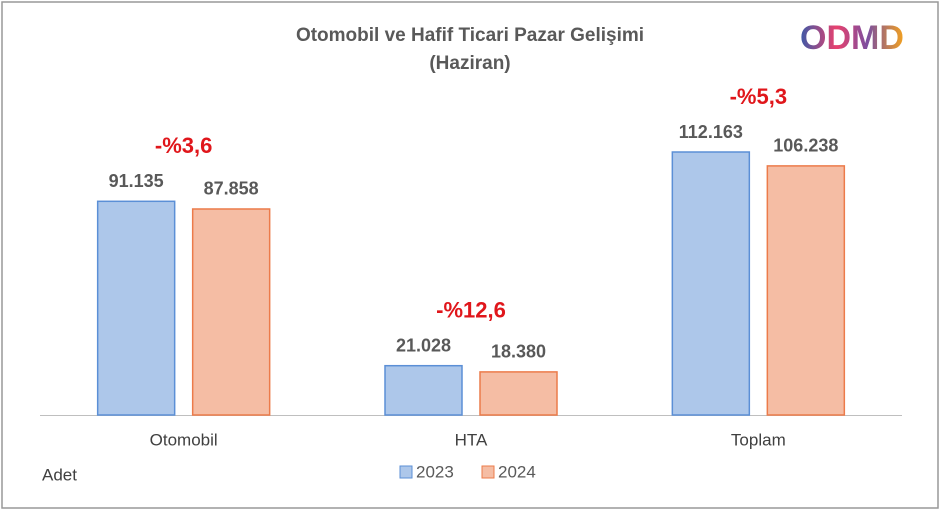  Describe the element at coordinates (136, 181) in the screenshot. I see `value-label: 91.135` at that location.